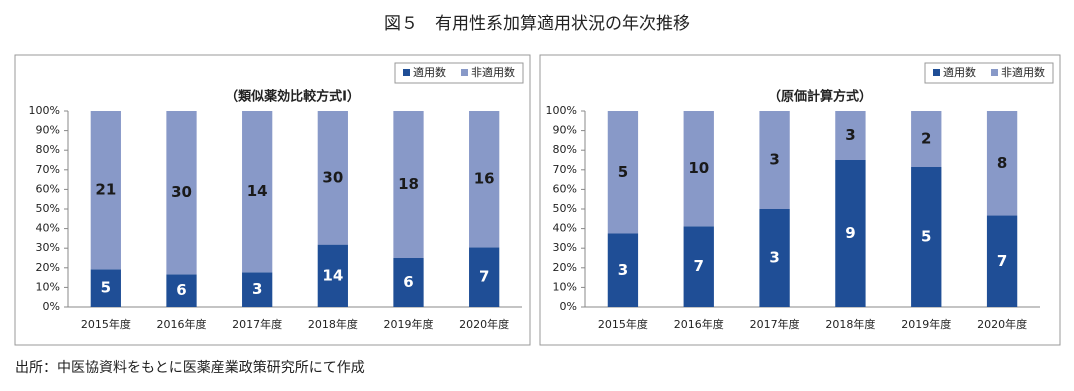 This screenshot has width=1074, height=391. Describe the element at coordinates (292, 97) in the screenshot. I see `chart-title: （類似薬効比較方式Ⅰ）` at that location.